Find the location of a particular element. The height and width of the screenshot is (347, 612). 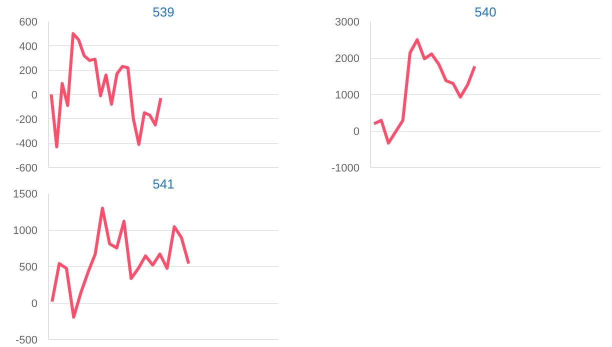

y-tick-label: 1500 is located at coordinates (25, 194).